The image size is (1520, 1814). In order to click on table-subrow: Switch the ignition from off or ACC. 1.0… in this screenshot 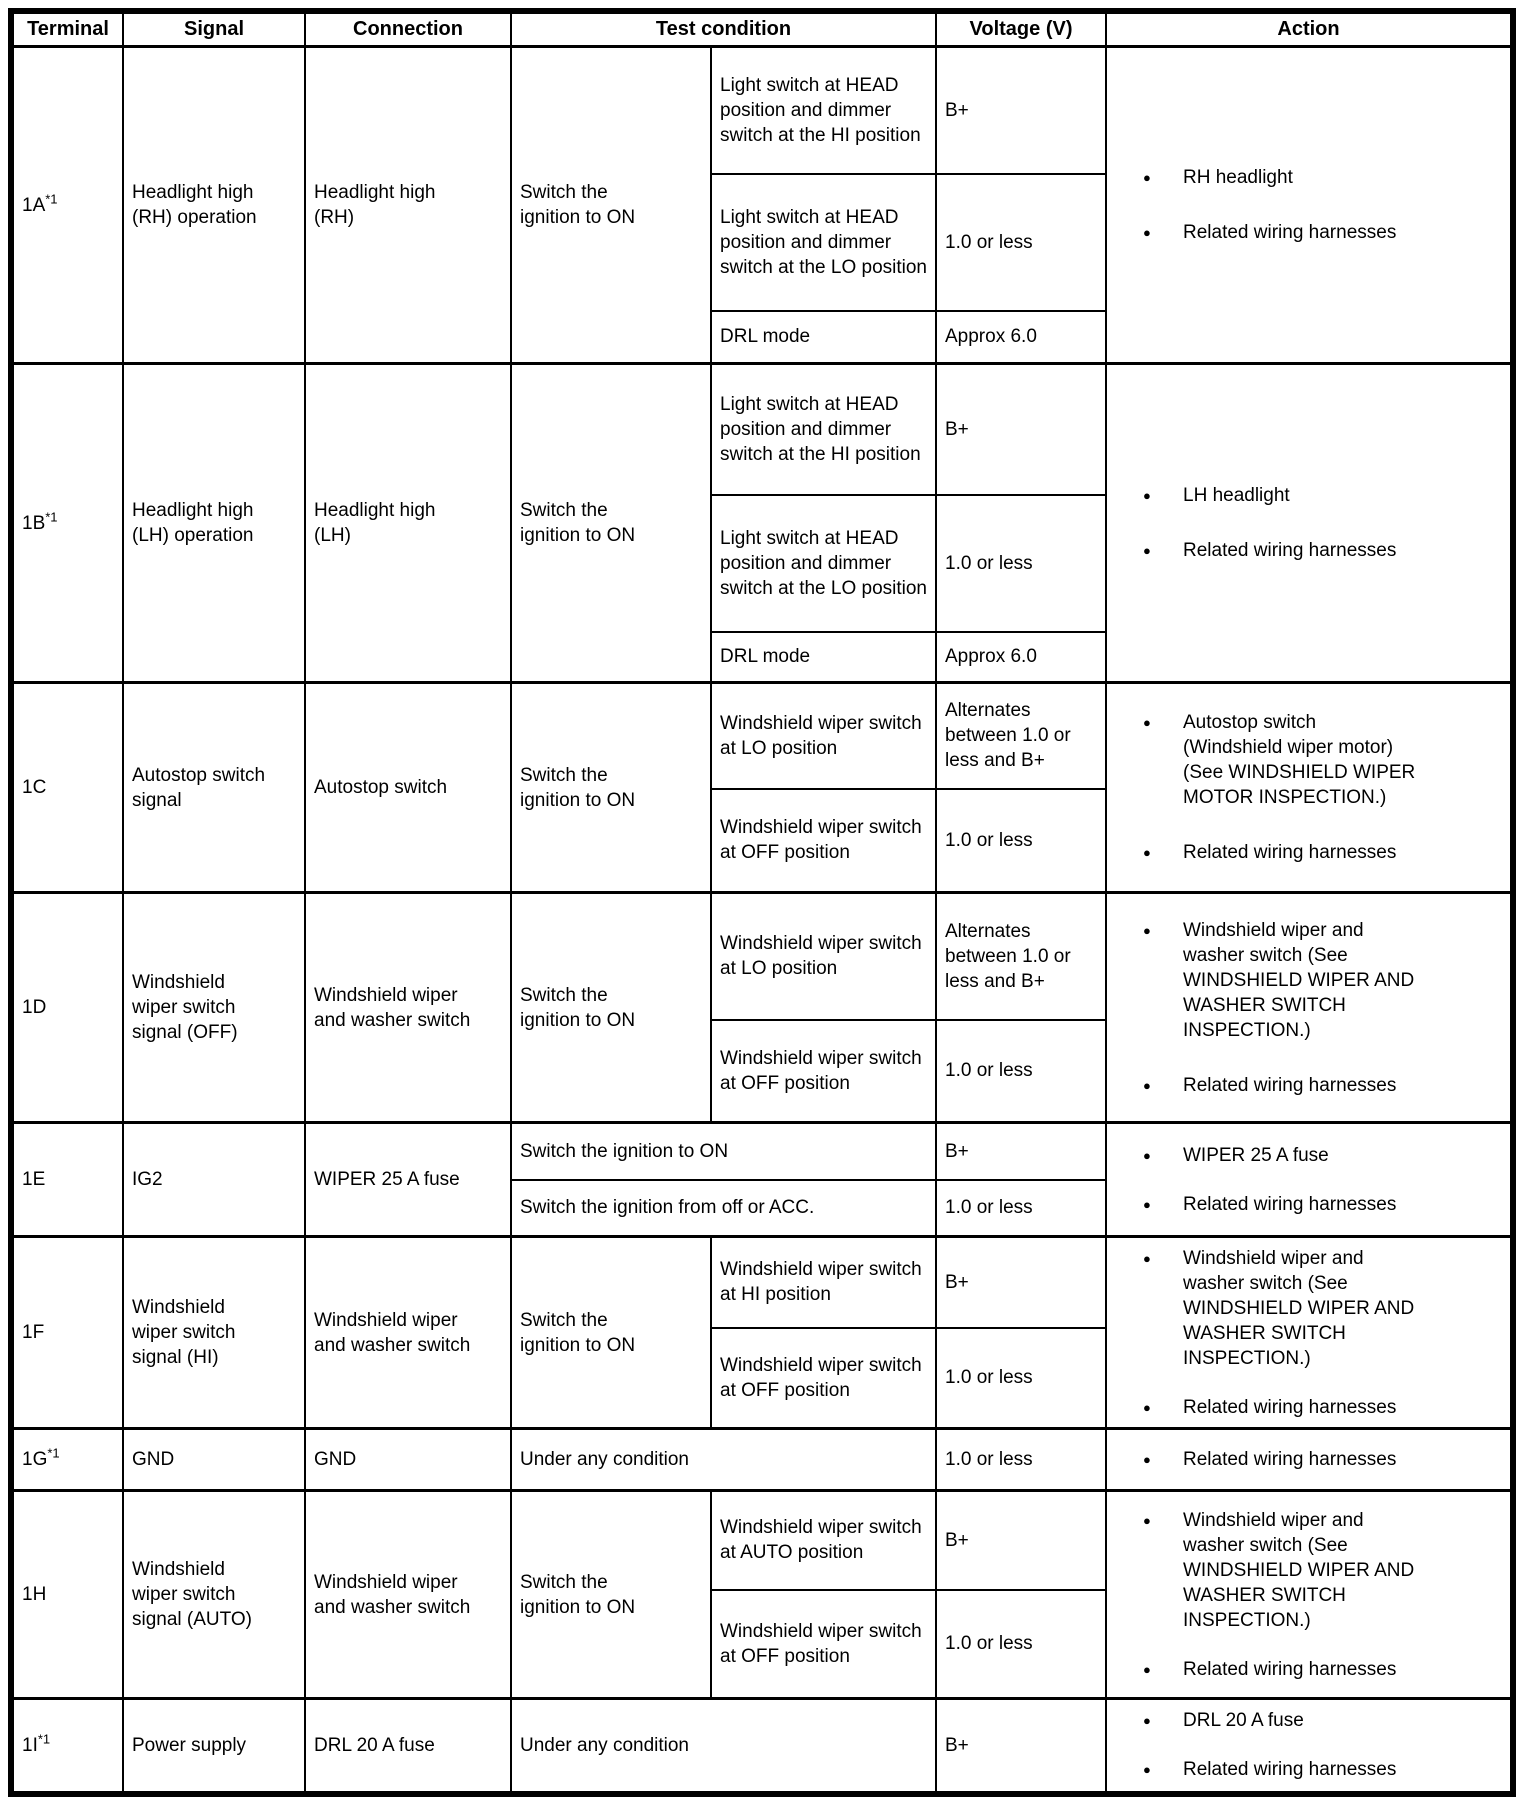, I will do `click(762, 1208)`.